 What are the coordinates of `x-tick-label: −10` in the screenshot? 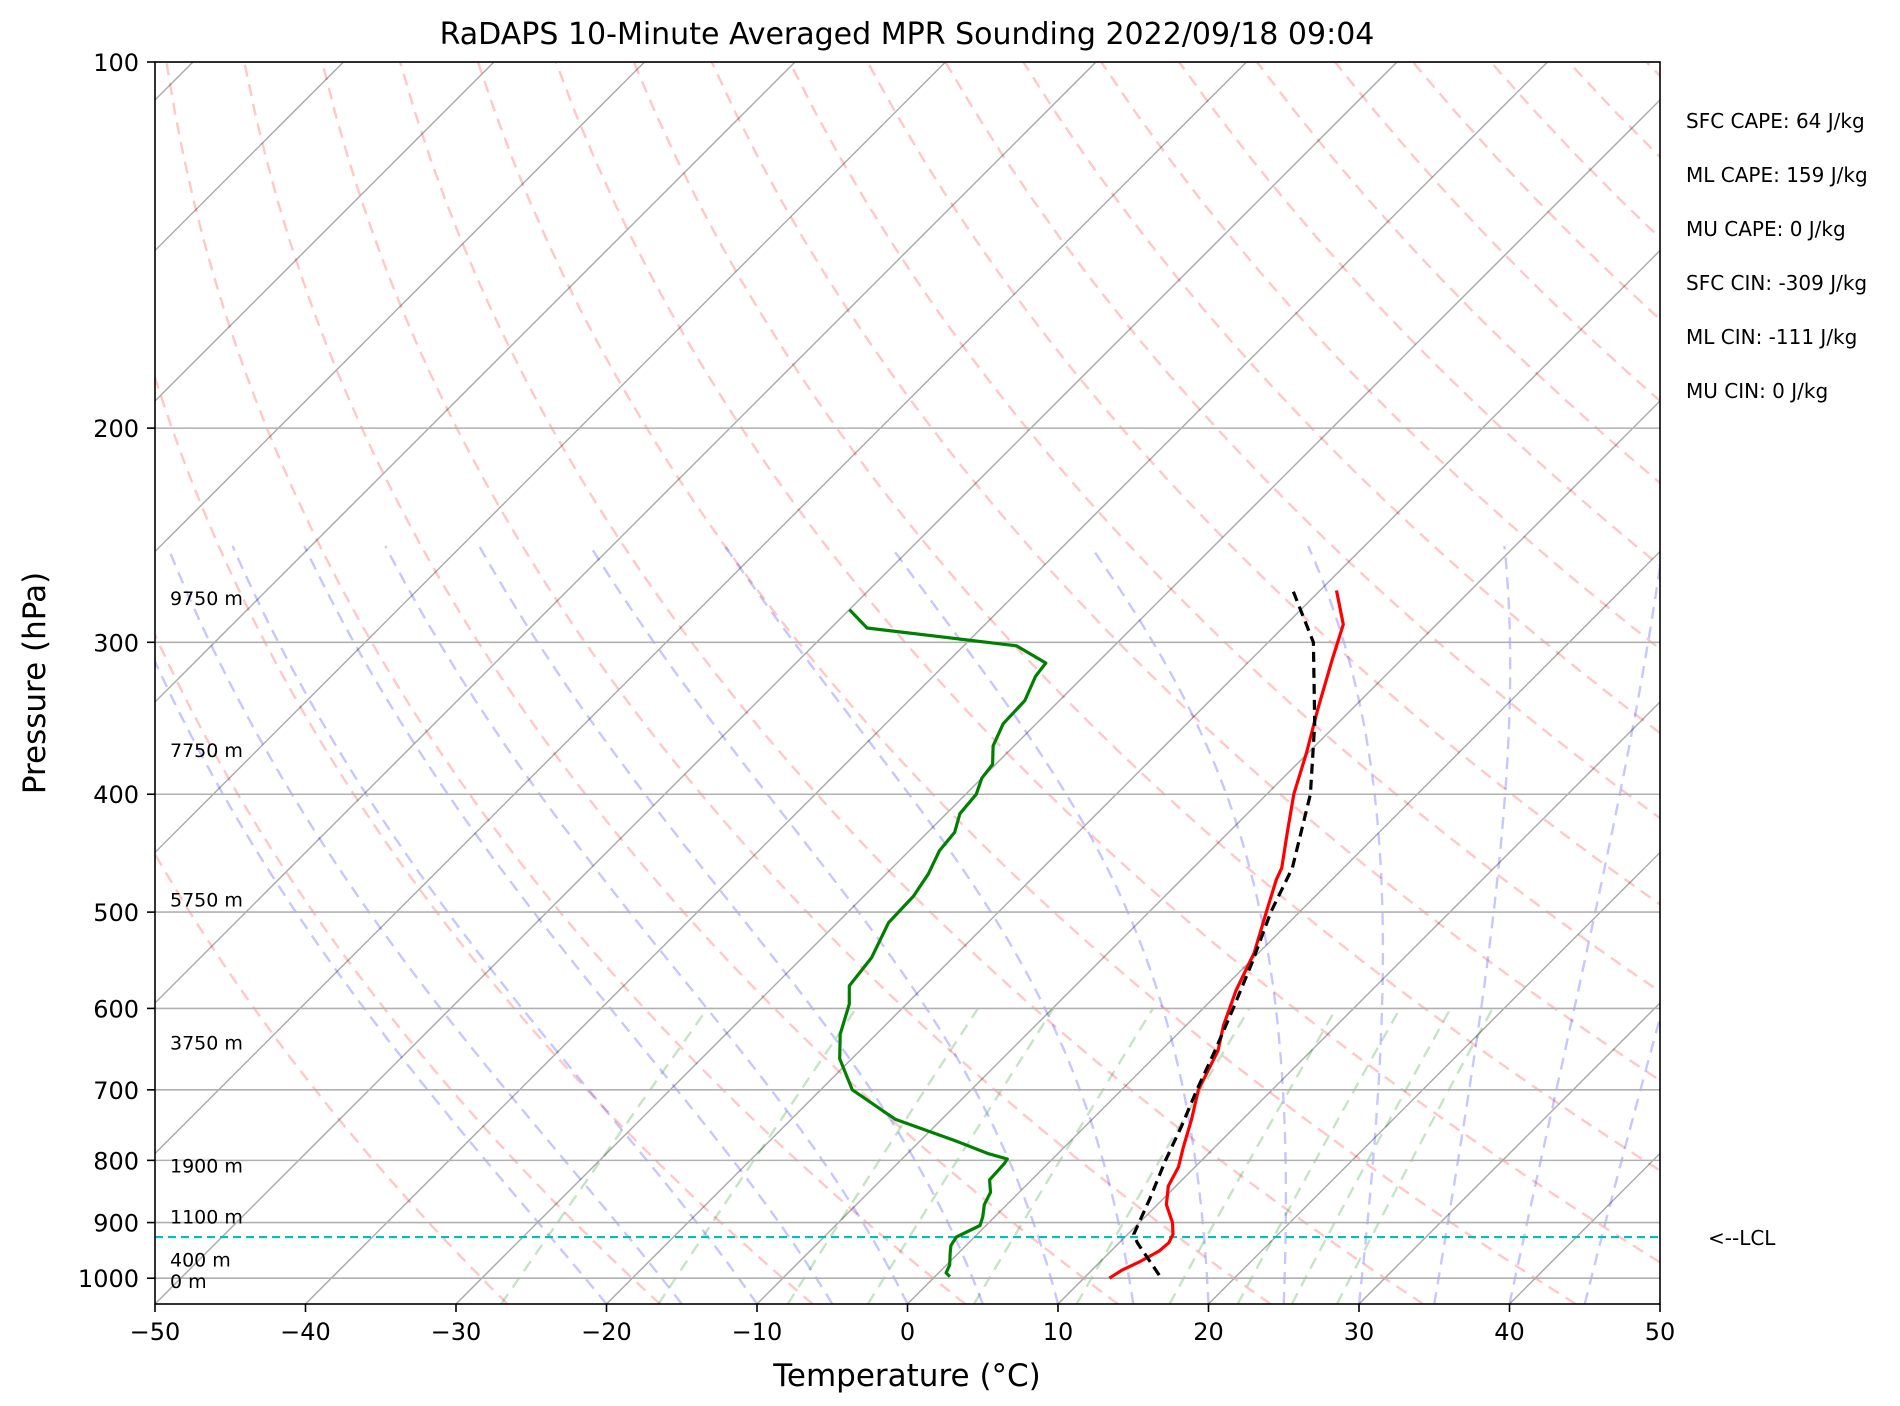 It's located at (757, 1332).